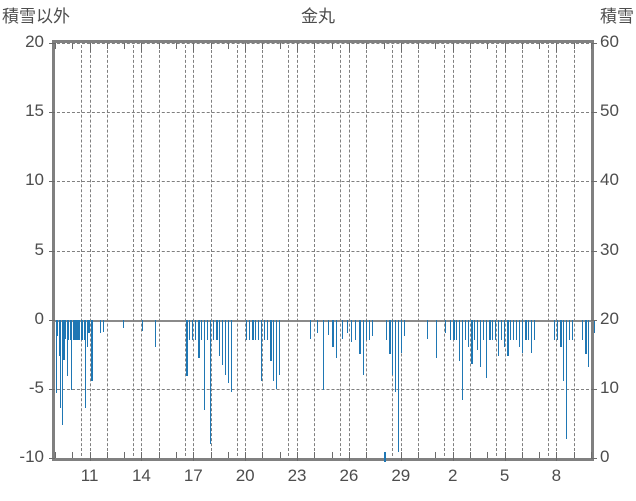 Image resolution: width=636 pixels, height=501 pixels. Describe the element at coordinates (323, 113) in the screenshot. I see `horizontal-gridline` at that location.